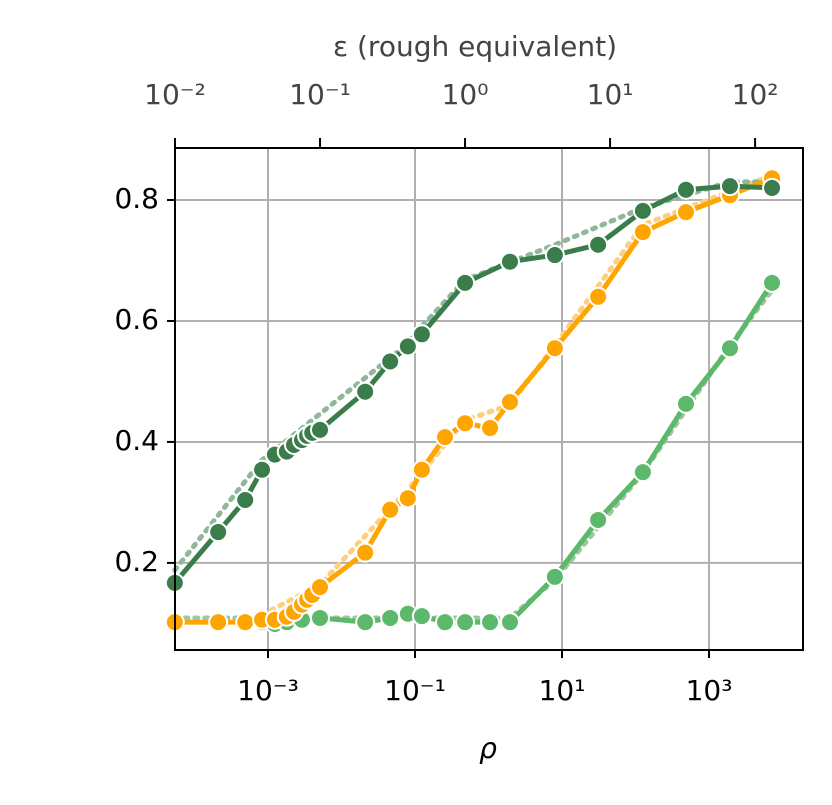  I want to click on top-tick-label: 10², so click(755, 94).